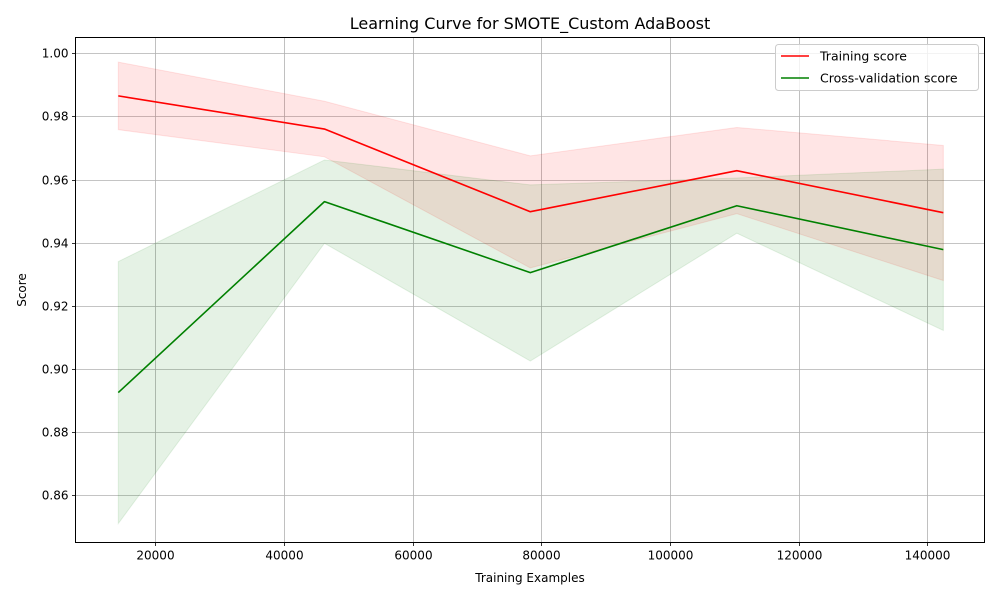 The image size is (1000, 600). Describe the element at coordinates (55, 496) in the screenshot. I see `y-tick-label: 0.86` at that location.